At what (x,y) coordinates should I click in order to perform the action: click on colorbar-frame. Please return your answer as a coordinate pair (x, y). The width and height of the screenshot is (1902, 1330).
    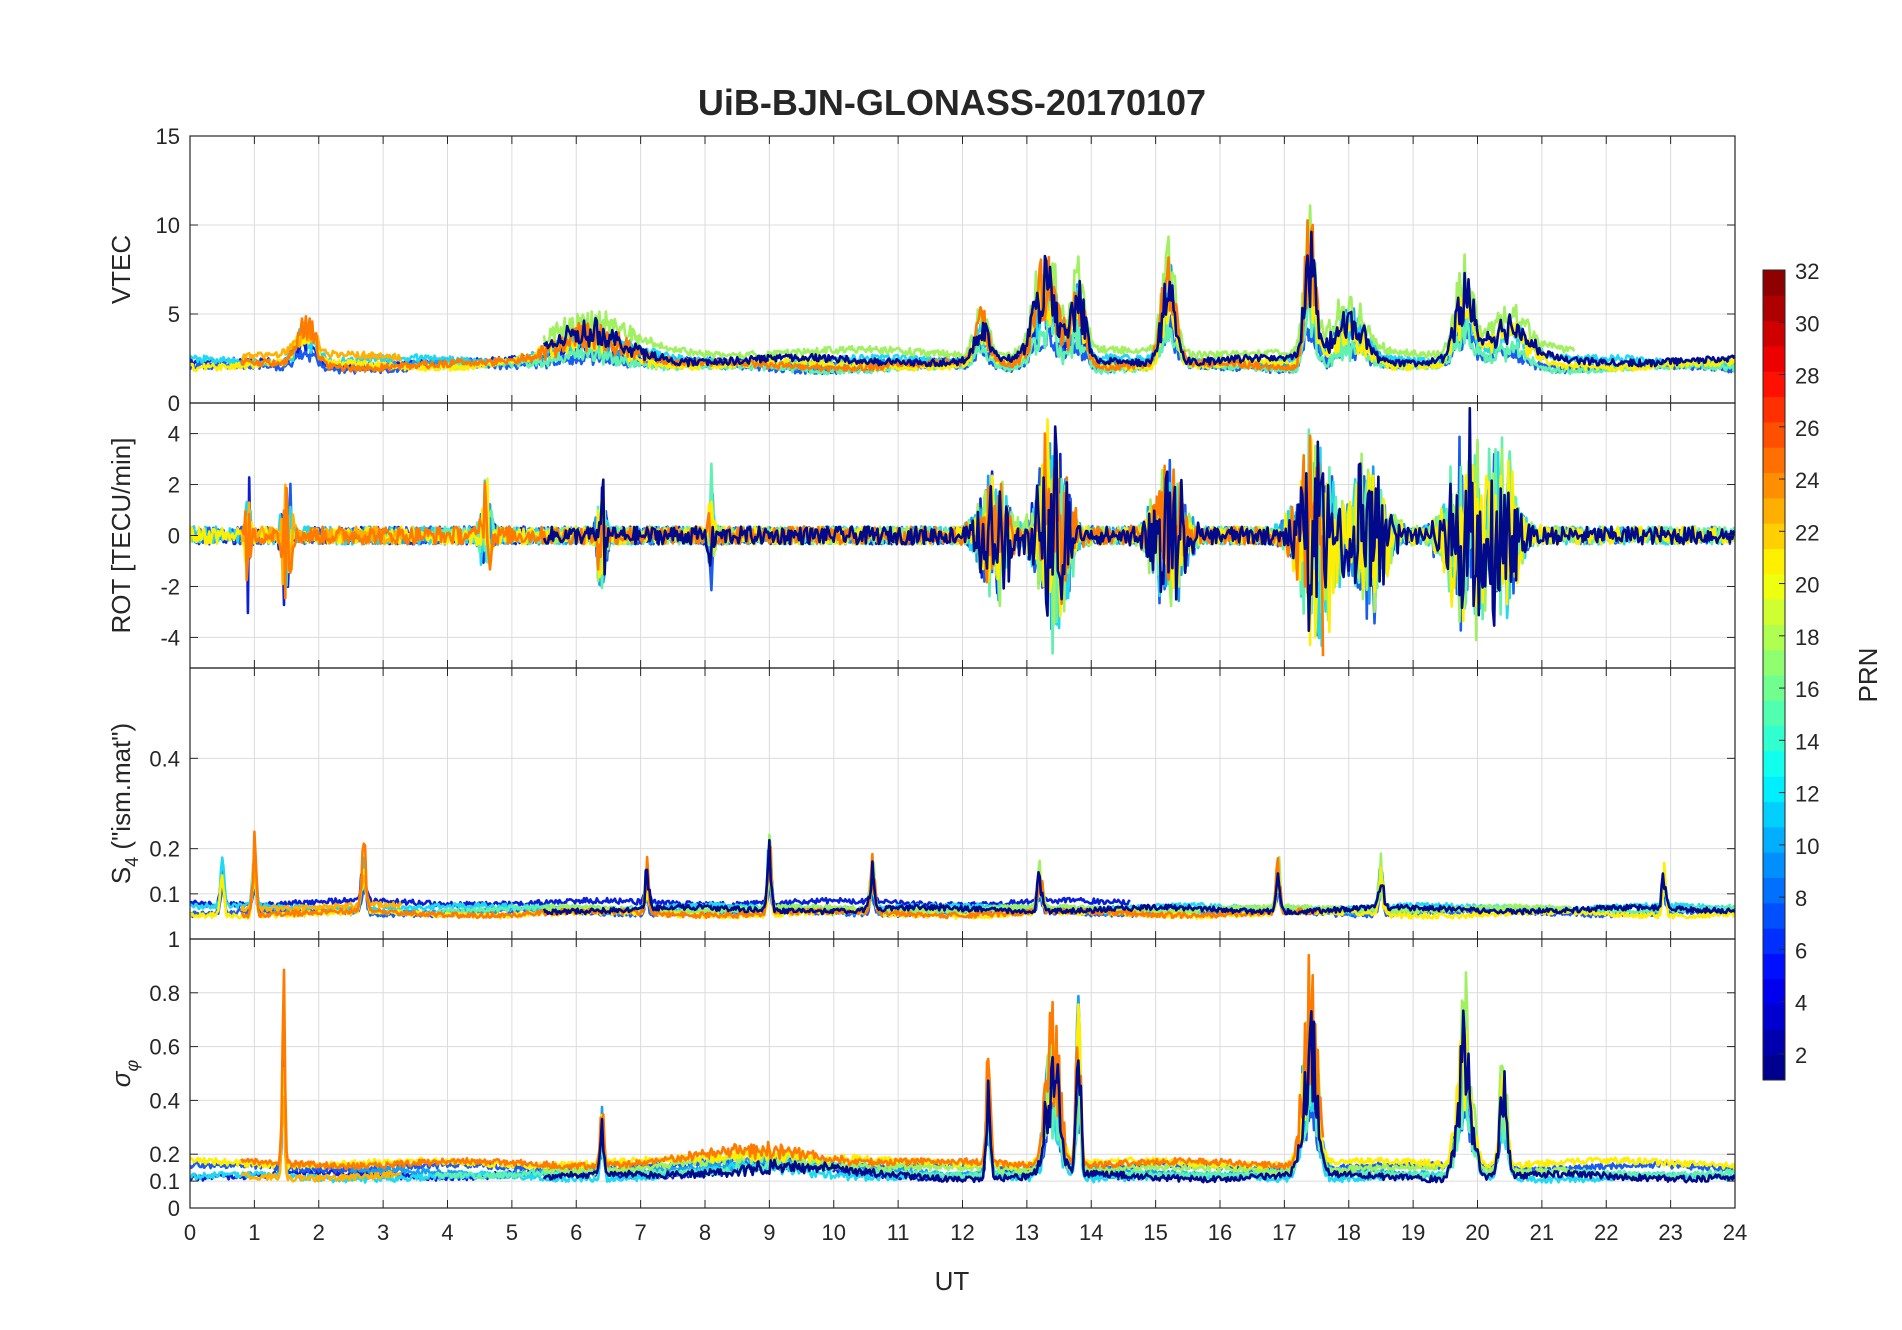
    Looking at the image, I should click on (1774, 675).